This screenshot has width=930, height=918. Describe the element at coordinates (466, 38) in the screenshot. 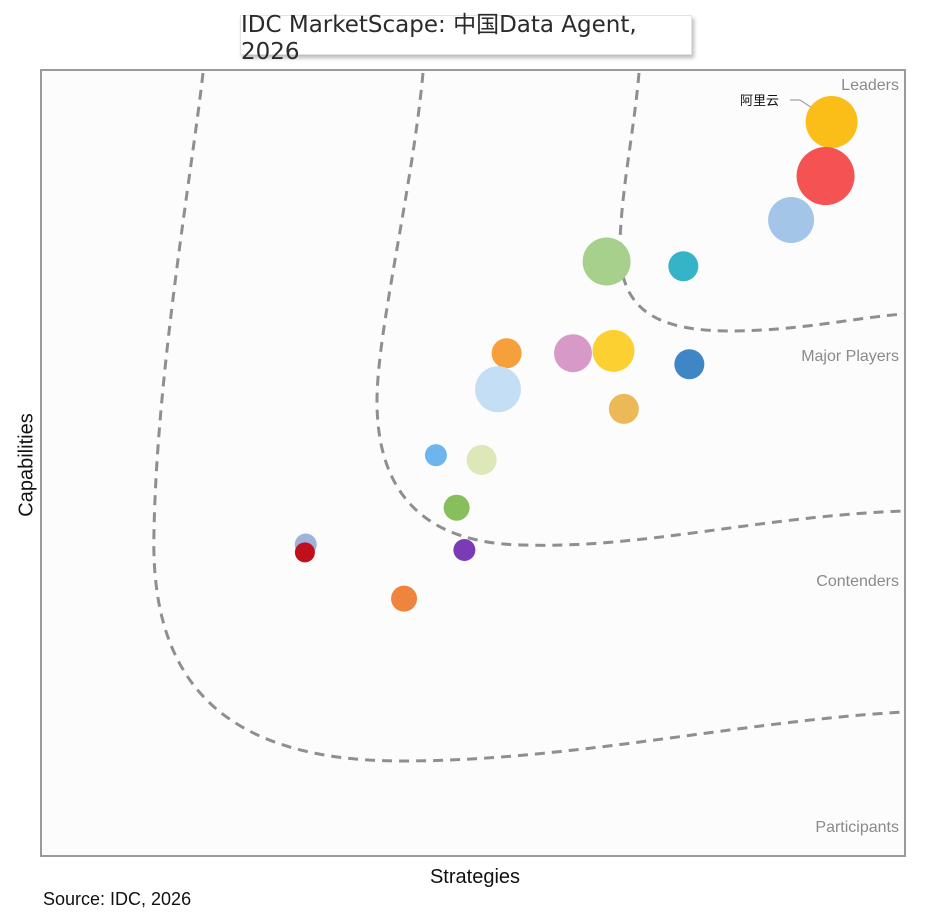

I see `chart-title: IDC MarketScape: 中国Data Agent, 2026` at that location.